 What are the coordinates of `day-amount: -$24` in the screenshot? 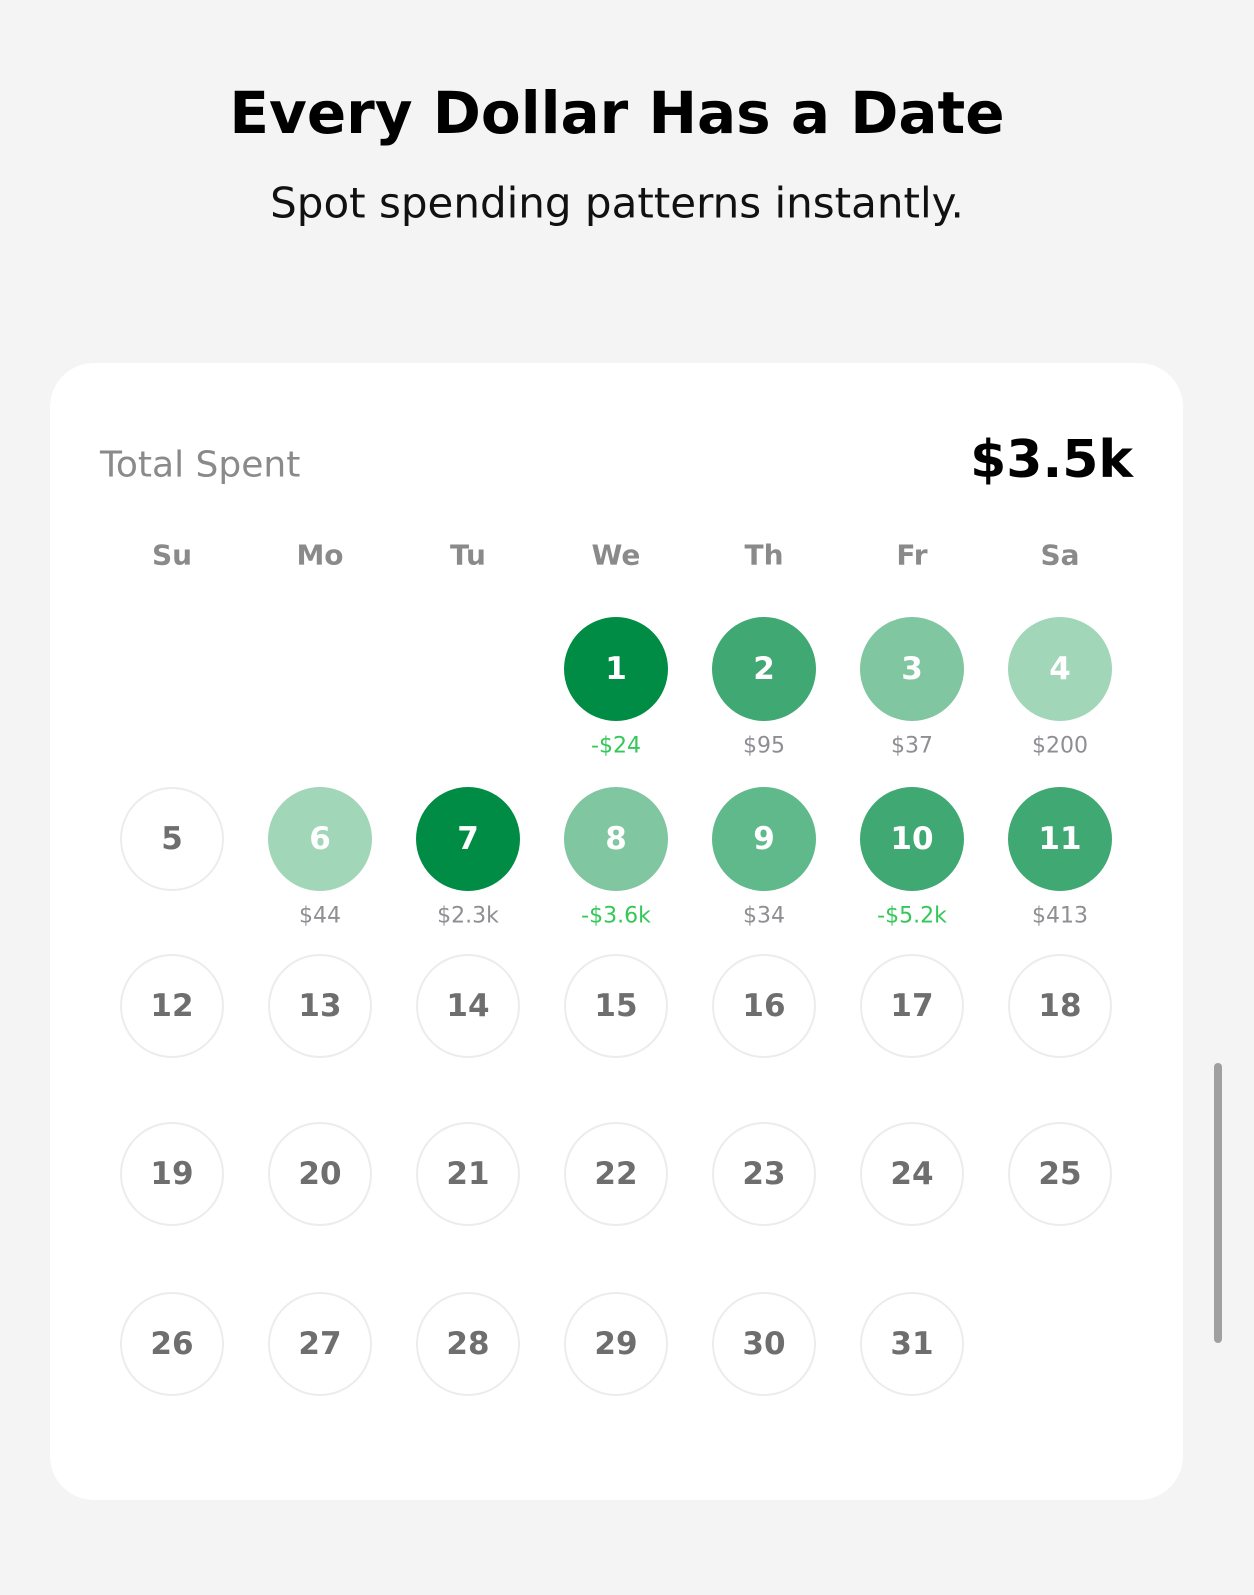 It's located at (616, 746).